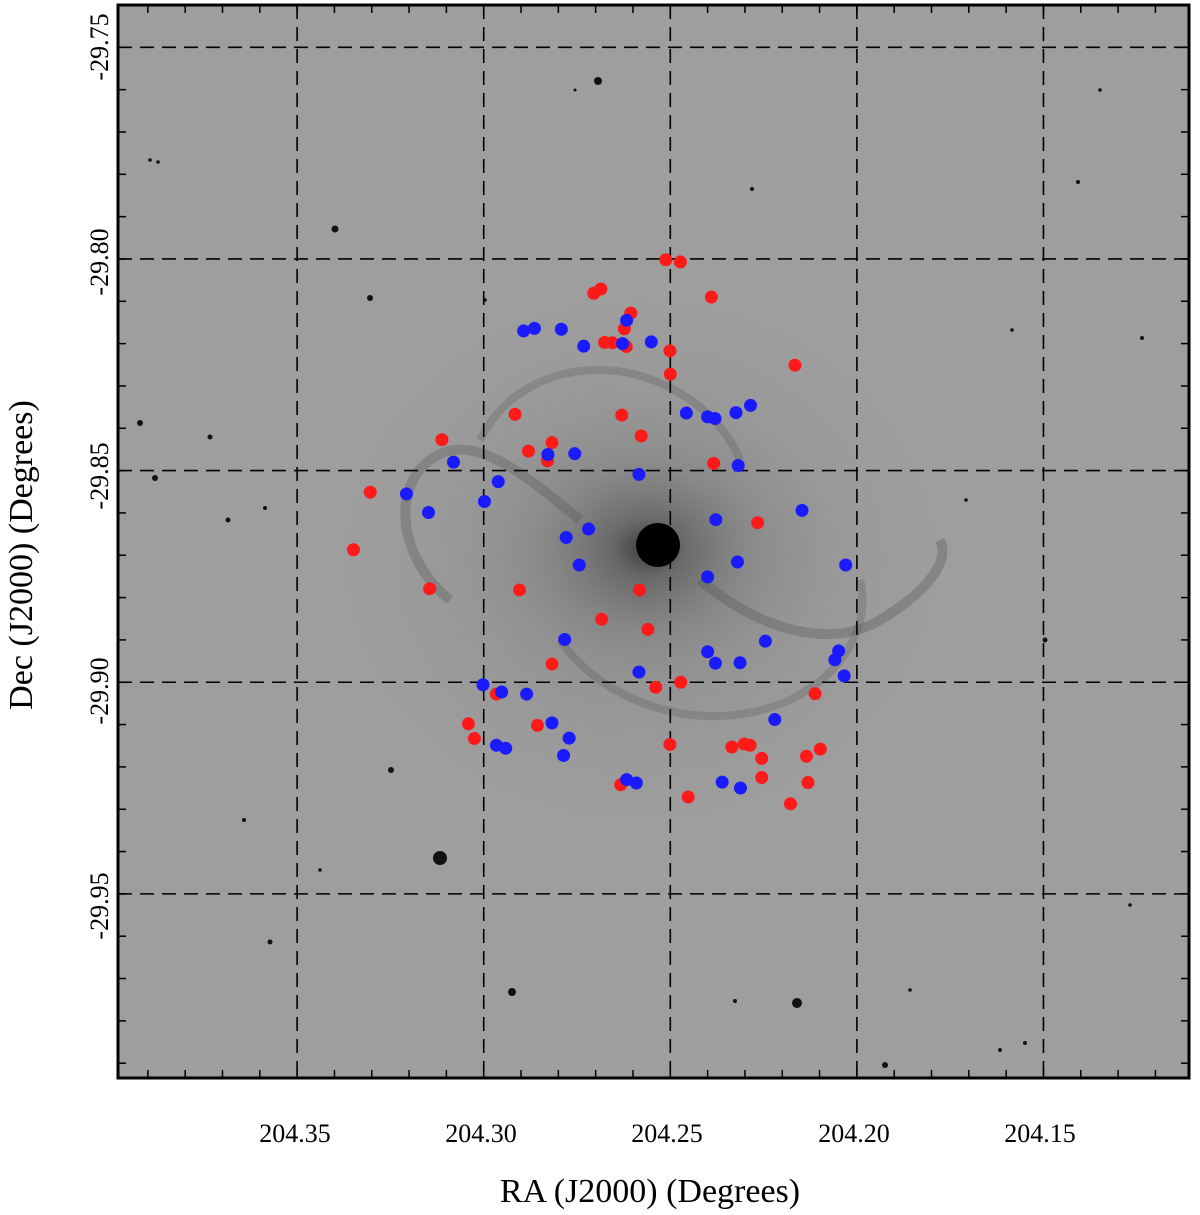  What do you see at coordinates (99, 261) in the screenshot?
I see `y-tick-label-2: -29.80` at bounding box center [99, 261].